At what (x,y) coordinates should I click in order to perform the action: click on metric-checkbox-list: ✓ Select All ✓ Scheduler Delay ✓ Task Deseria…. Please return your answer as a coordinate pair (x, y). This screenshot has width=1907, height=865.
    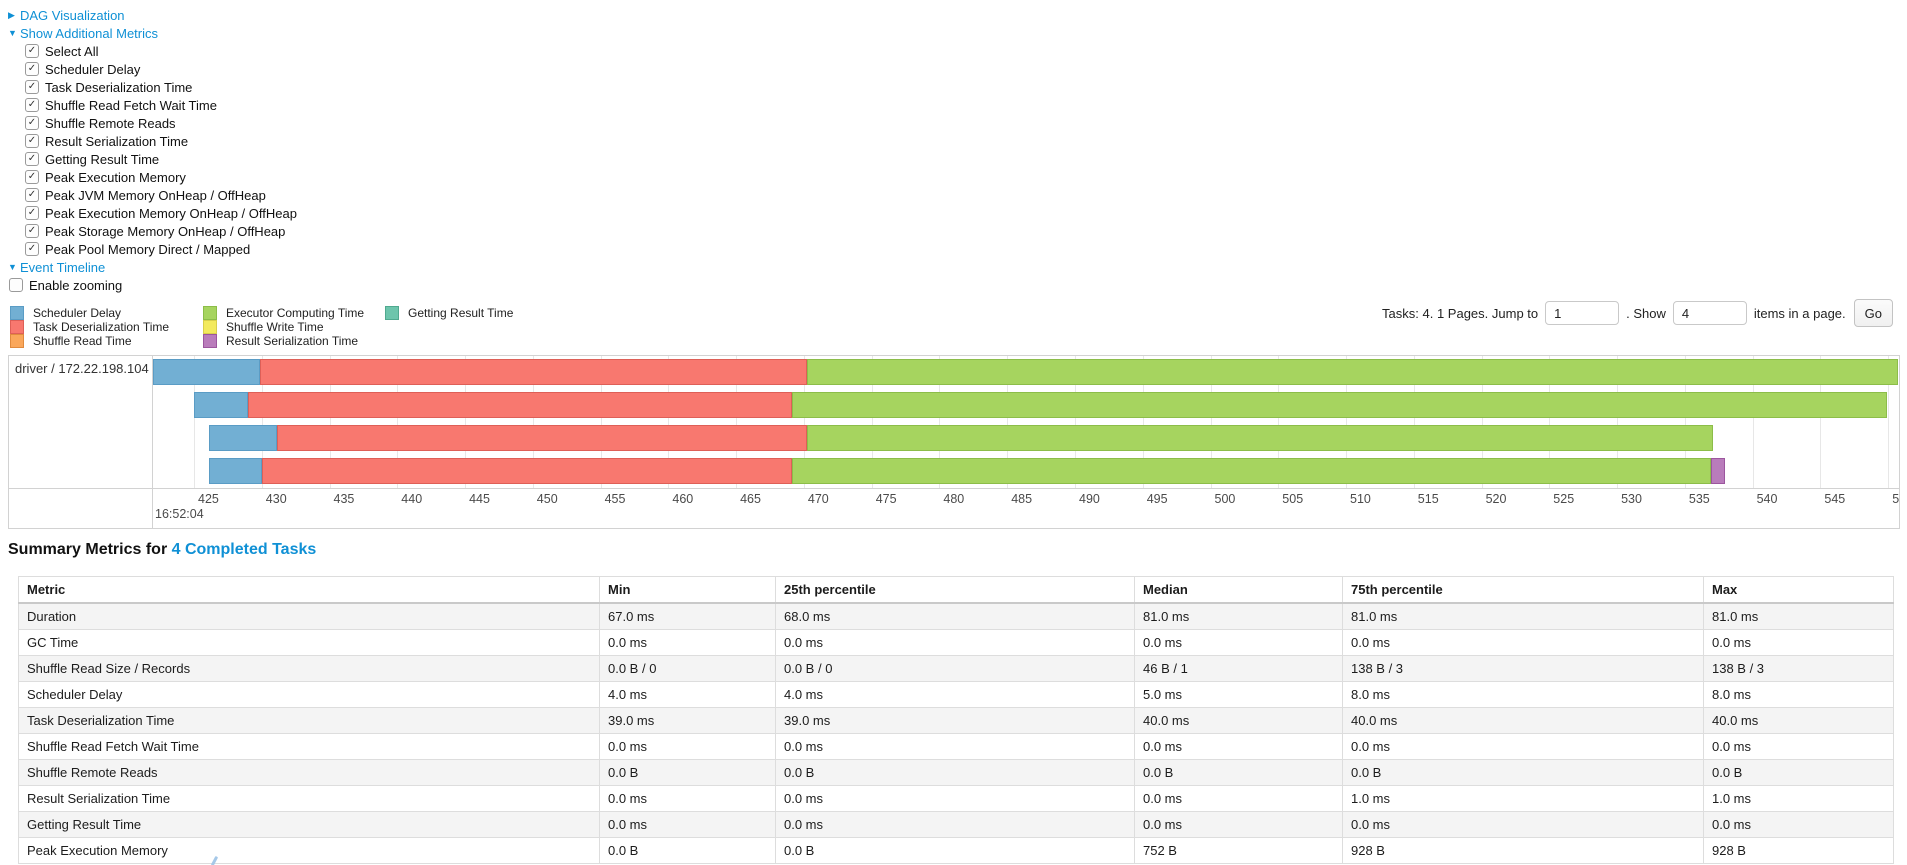
    Looking at the image, I should click on (152, 150).